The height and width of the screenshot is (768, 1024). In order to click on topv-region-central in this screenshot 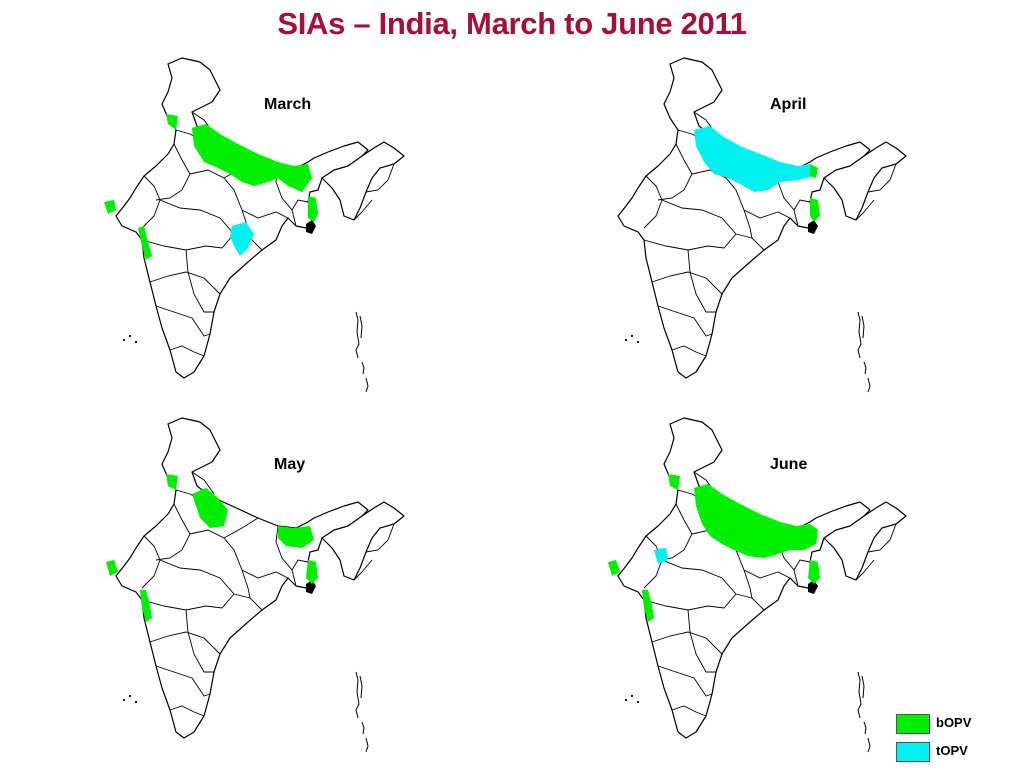, I will do `click(242, 239)`.